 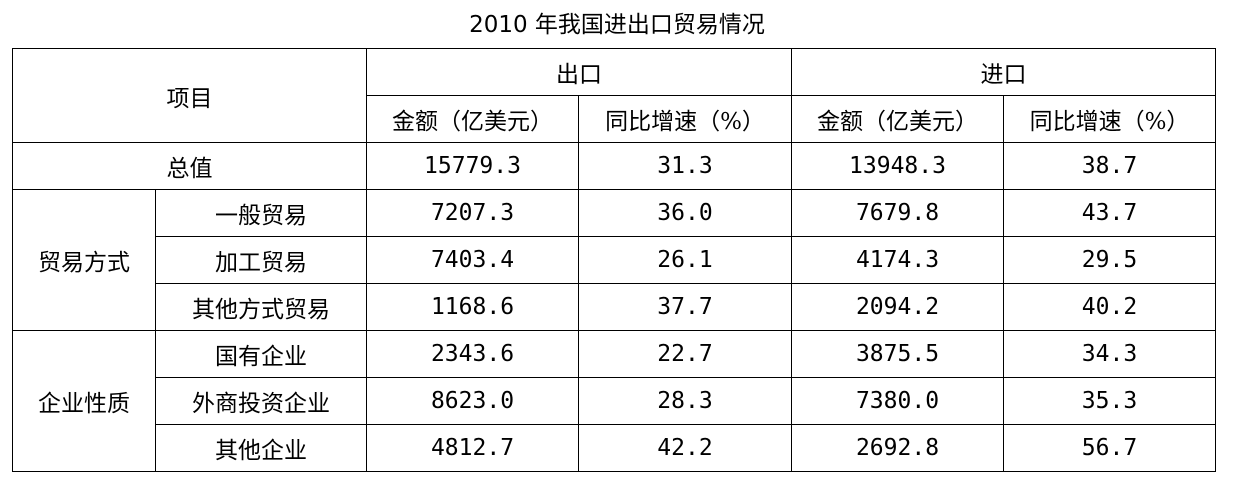 What do you see at coordinates (261, 213) in the screenshot?
I see `row-label: 一般贸易` at bounding box center [261, 213].